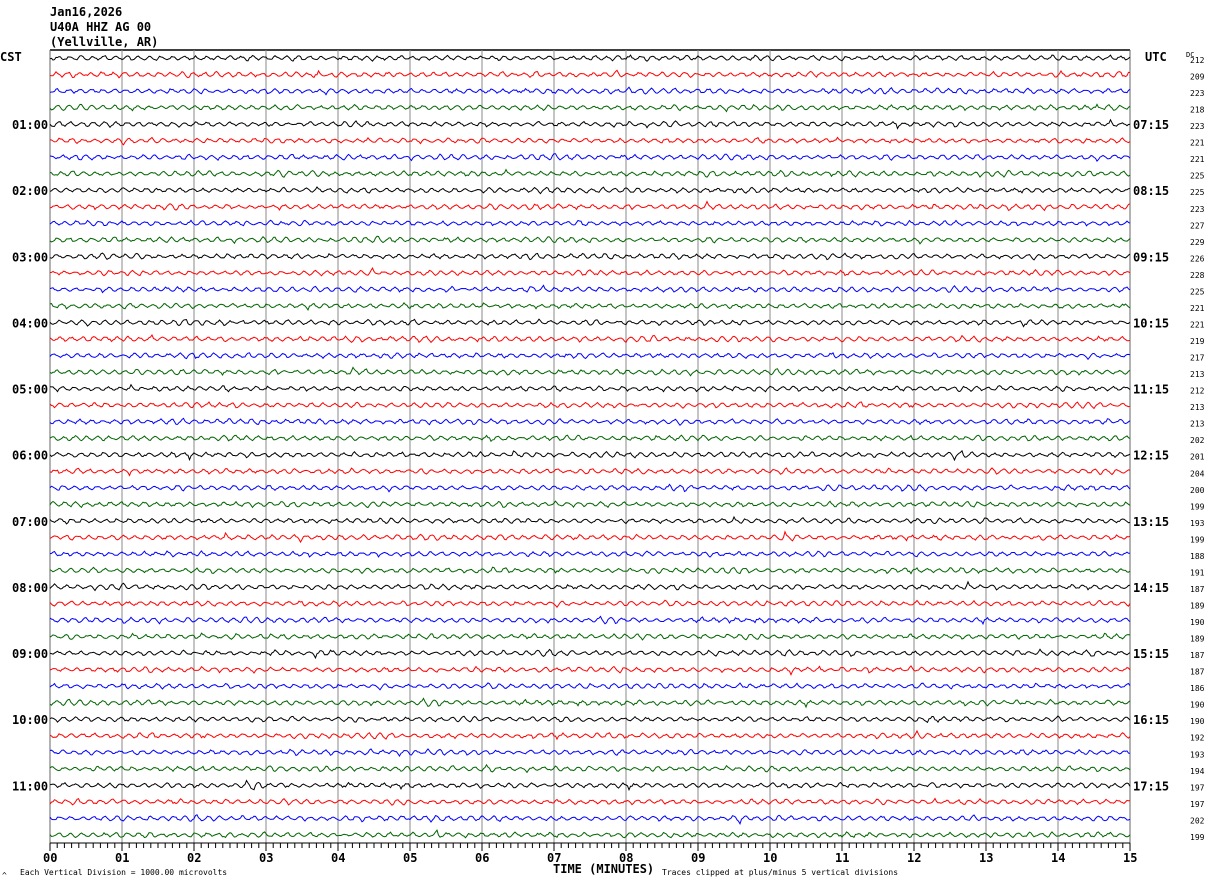 The image size is (1210, 886). I want to click on utc-hour-label: 16:15, so click(1151, 720).